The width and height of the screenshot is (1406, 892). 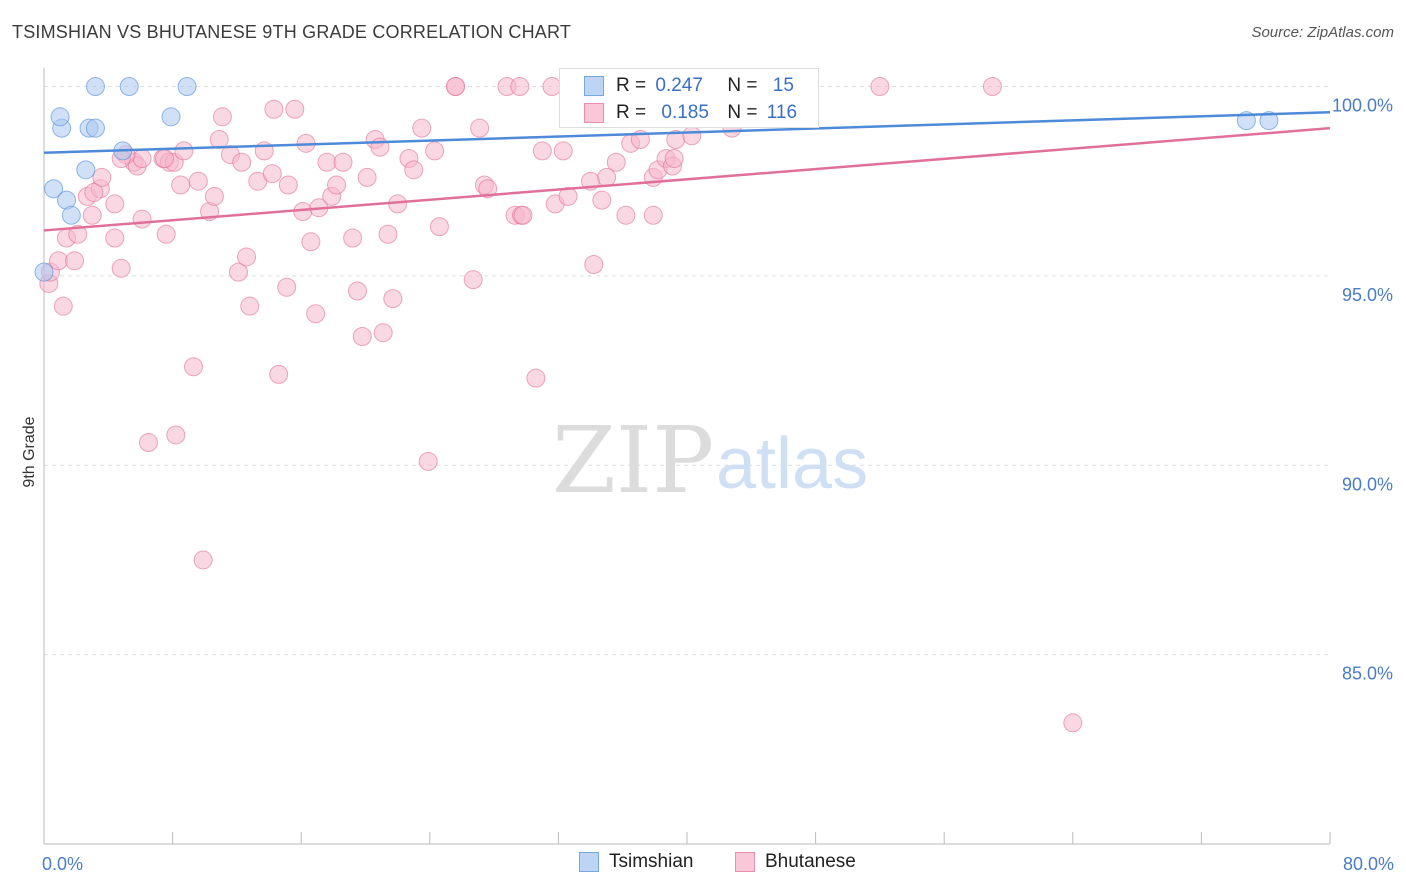 I want to click on legend-row-bhutanese: R = 0.185 N = 116, so click(x=690, y=113).